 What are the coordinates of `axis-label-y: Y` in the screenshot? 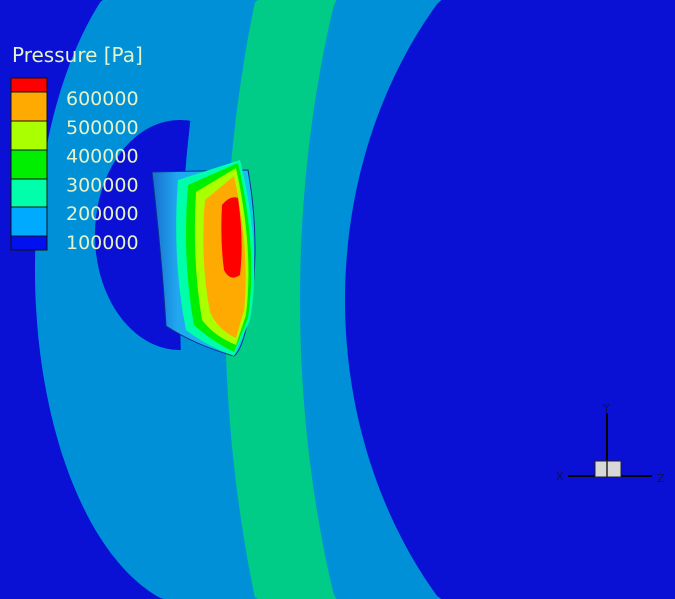 It's located at (606, 408).